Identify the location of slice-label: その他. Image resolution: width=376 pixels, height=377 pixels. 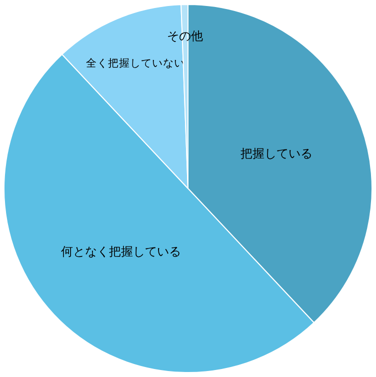
(185, 36).